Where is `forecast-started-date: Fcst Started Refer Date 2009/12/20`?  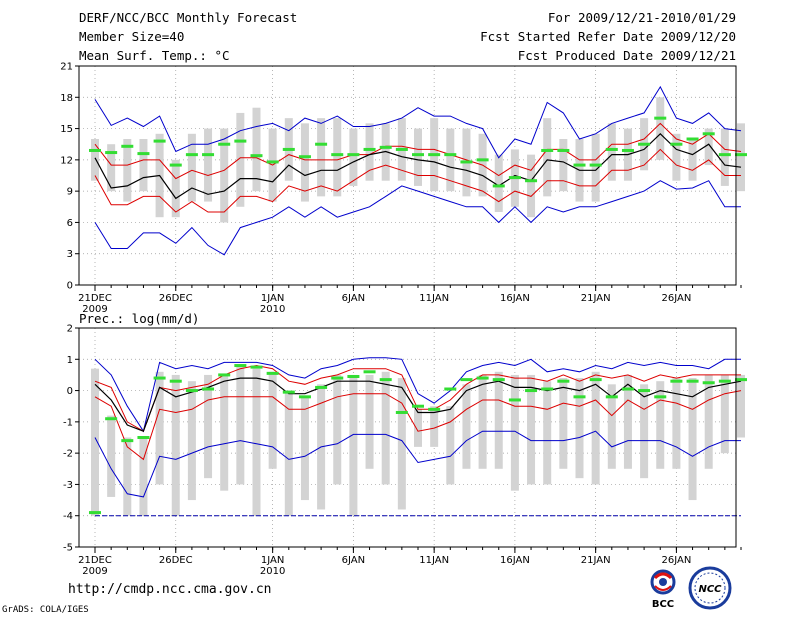
forecast-started-date: Fcst Started Refer Date 2009/12/20 is located at coordinates (608, 36).